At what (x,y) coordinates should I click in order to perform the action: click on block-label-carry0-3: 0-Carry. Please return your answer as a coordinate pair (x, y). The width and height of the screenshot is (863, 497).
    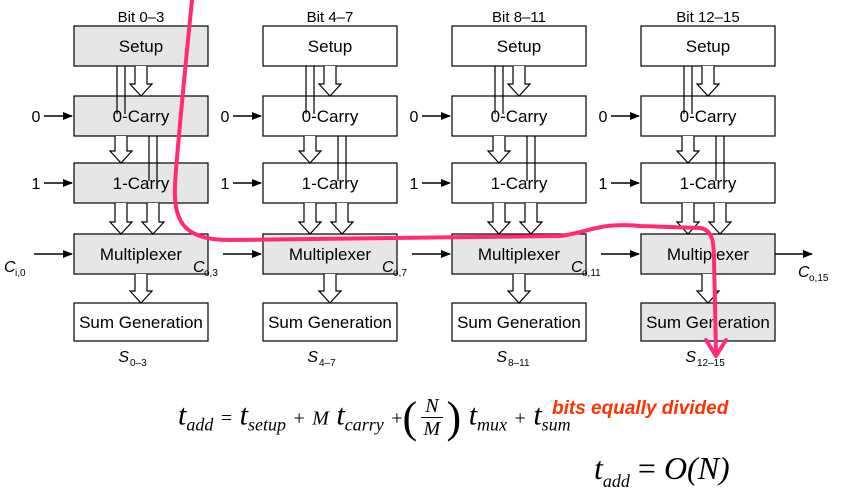
    Looking at the image, I should click on (708, 116).